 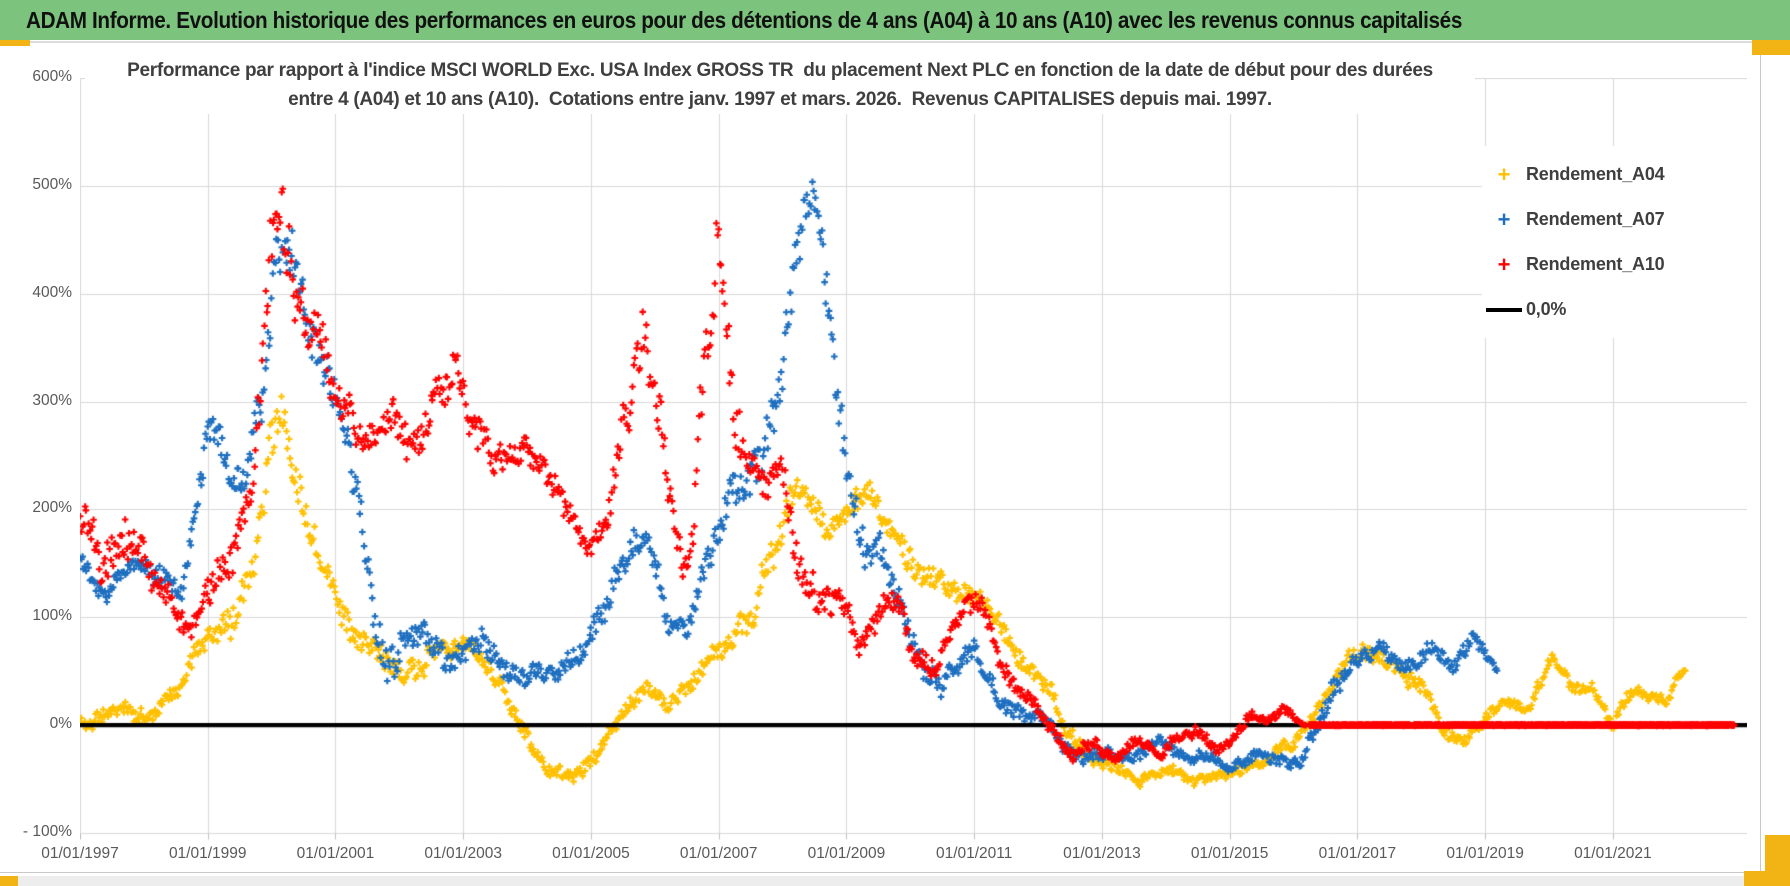 I want to click on legend-item-rendement-a04: + Rendement_A04, so click(x=1620, y=174).